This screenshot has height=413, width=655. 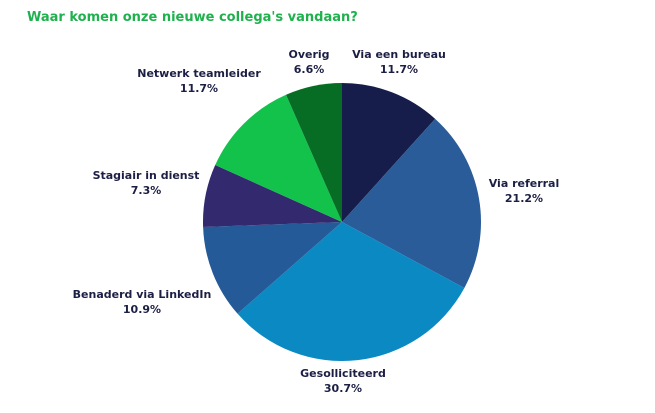 I want to click on pie-slice-gesolliciteerd, so click(x=351, y=291).